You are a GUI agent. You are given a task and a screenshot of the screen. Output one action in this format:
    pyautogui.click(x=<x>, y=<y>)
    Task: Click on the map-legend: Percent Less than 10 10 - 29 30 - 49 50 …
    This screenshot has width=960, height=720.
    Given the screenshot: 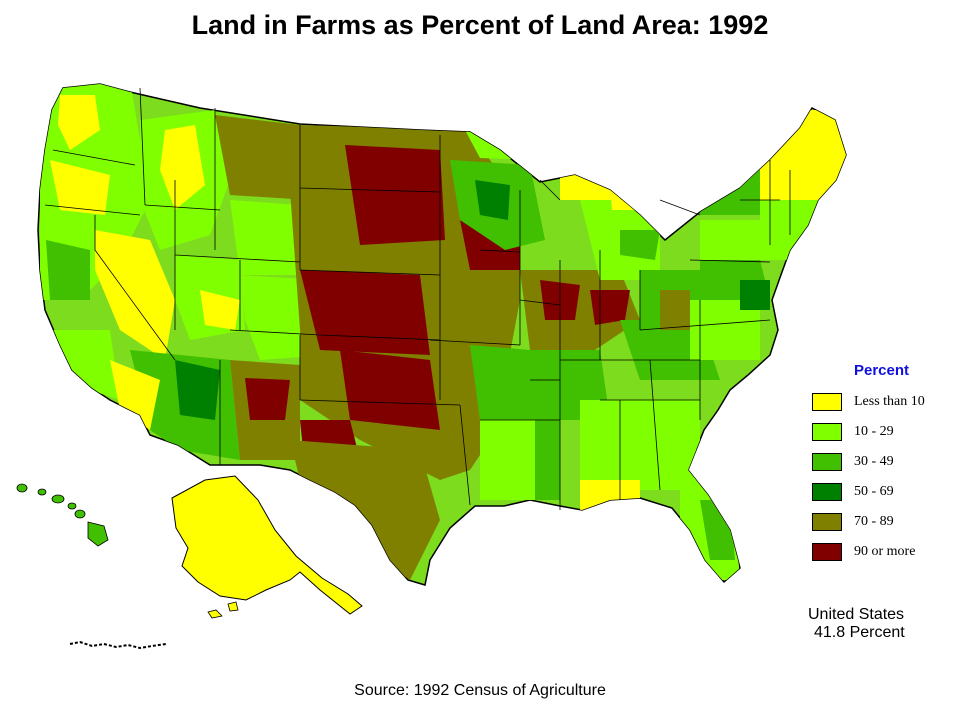 What is the action you would take?
    pyautogui.click(x=882, y=464)
    